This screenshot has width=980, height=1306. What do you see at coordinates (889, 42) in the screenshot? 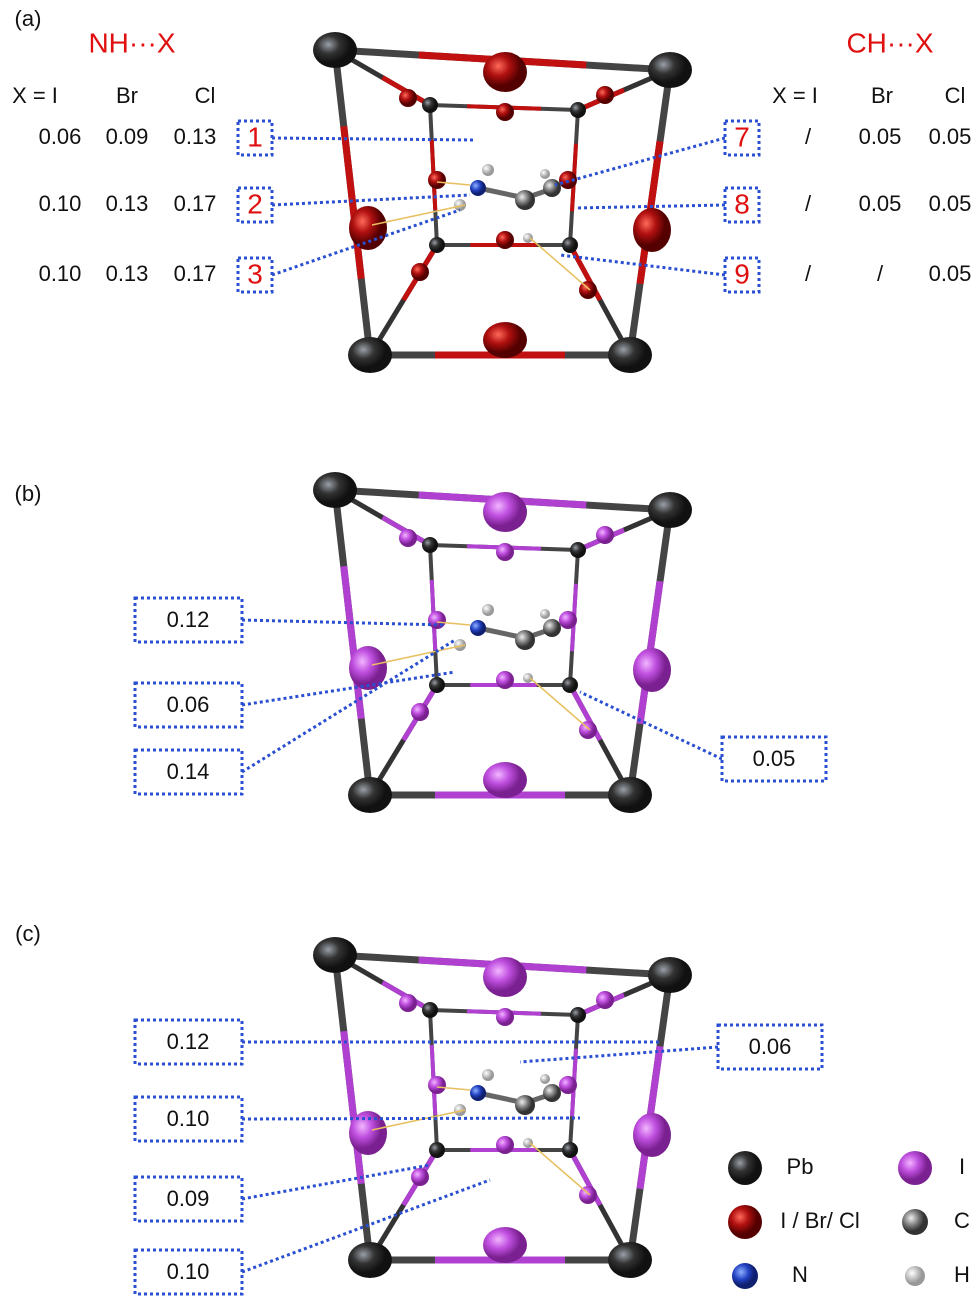
I see `label: CH···X` at bounding box center [889, 42].